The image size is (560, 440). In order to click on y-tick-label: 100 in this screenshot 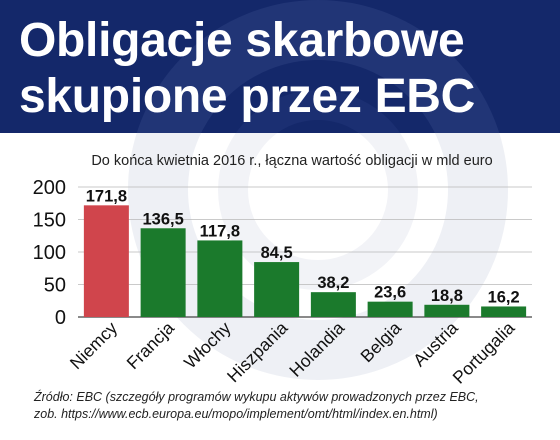, I will do `click(49, 253)`.